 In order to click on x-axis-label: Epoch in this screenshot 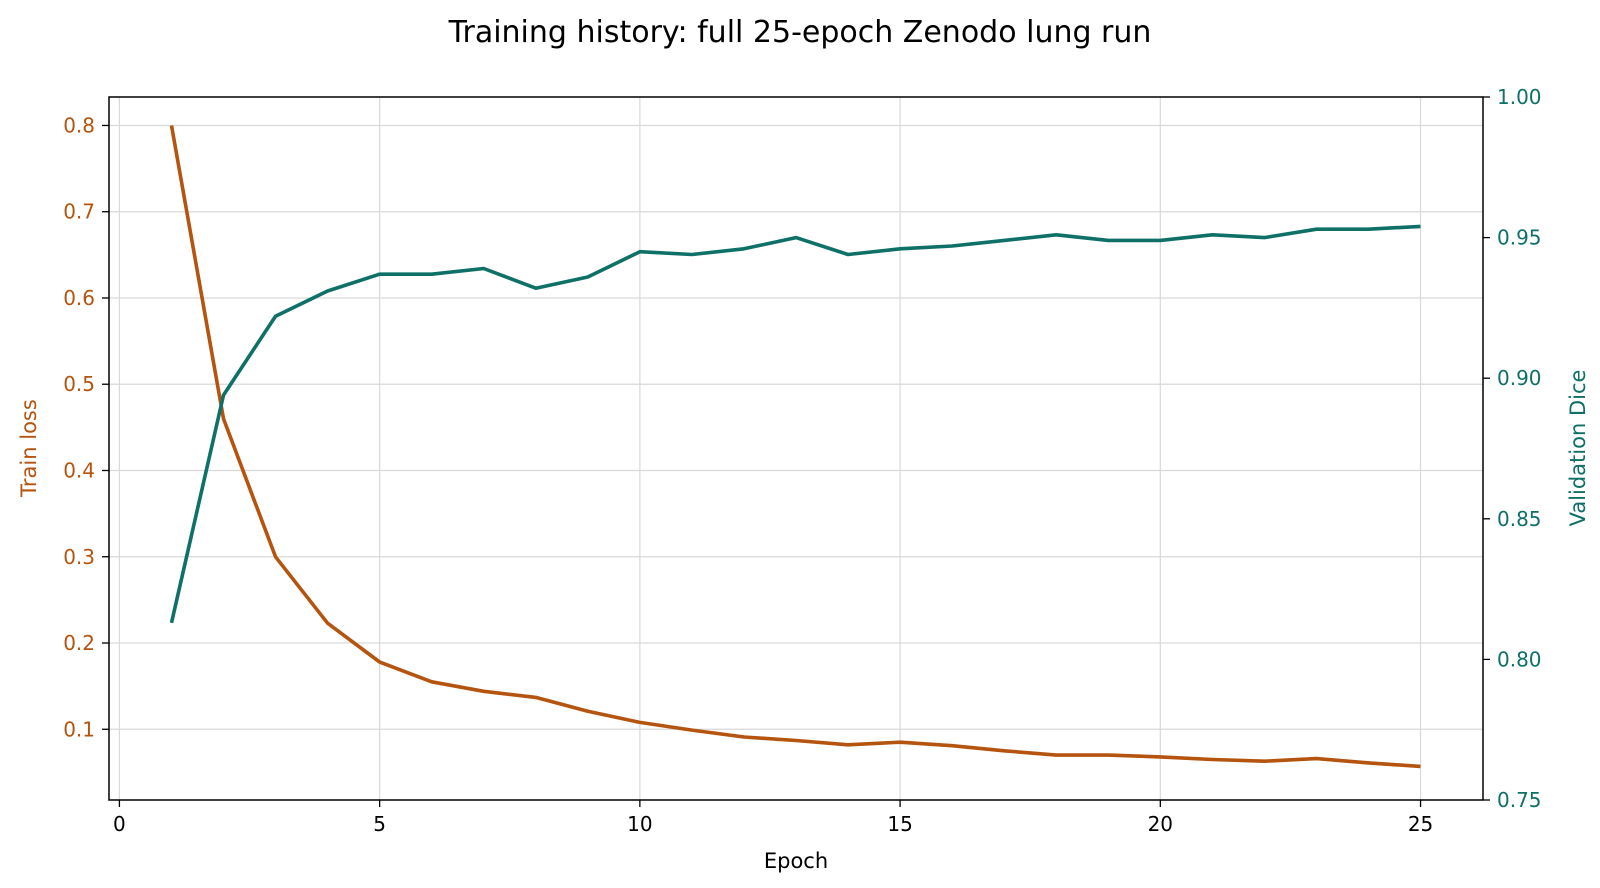, I will do `click(796, 861)`.